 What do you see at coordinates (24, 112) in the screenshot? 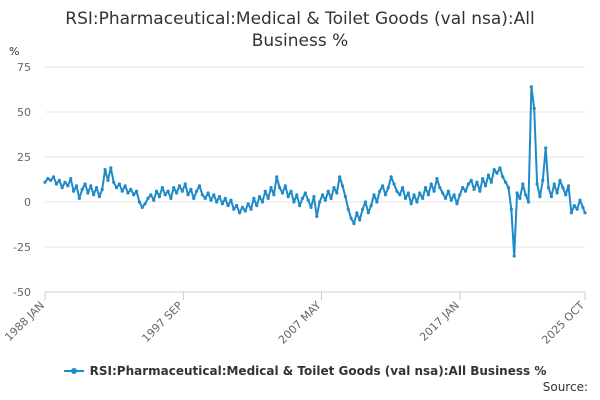
I see `y-tick-label: 50` at bounding box center [24, 112].